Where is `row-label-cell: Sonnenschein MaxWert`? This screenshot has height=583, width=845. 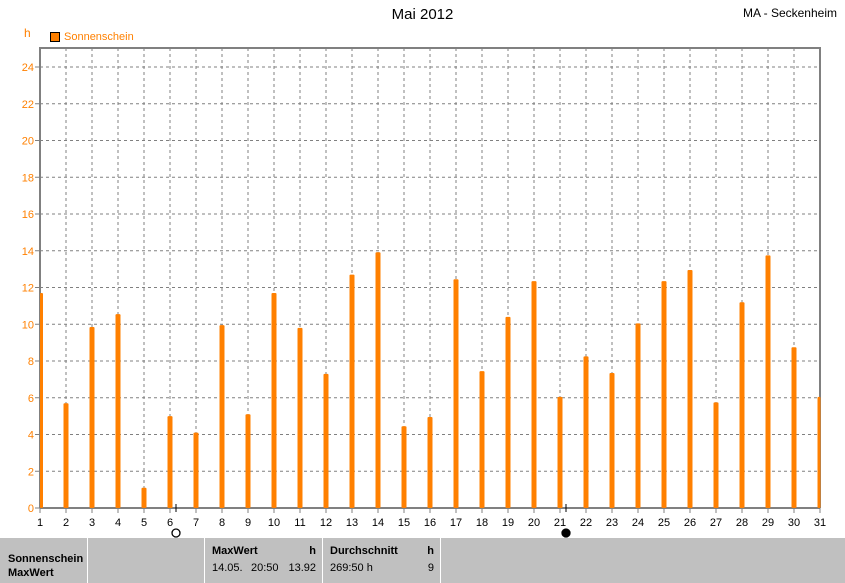 row-label-cell: Sonnenschein MaxWert is located at coordinates (44, 560).